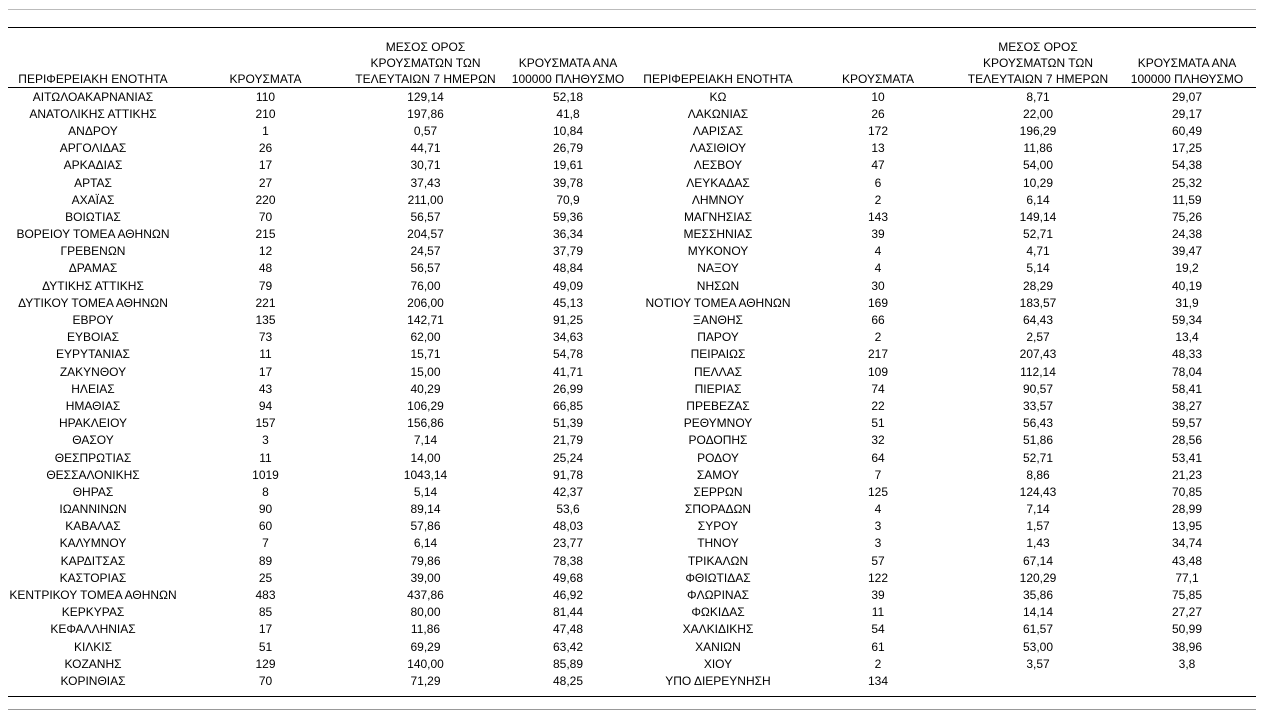 The height and width of the screenshot is (720, 1275). I want to click on region-cell: ΖΑΚΥΝΘΟΥ, so click(93, 371).